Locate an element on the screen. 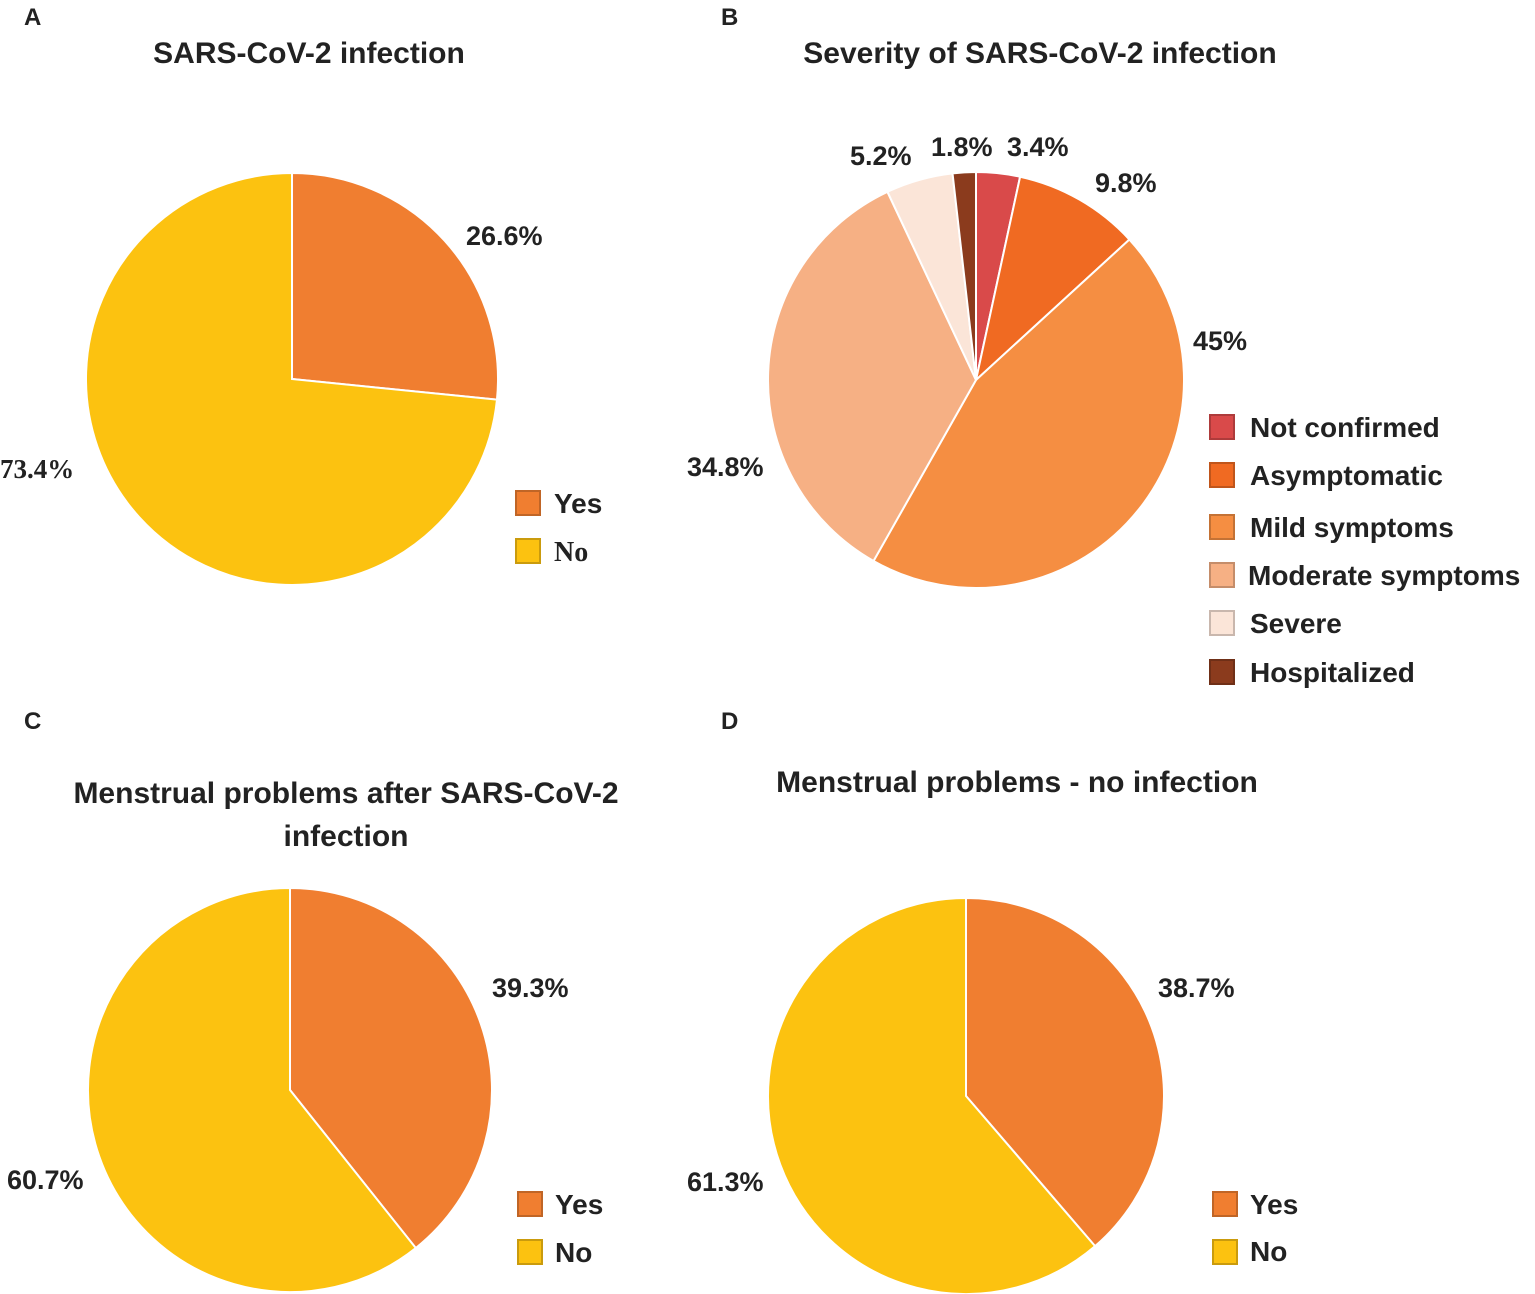 Image resolution: width=1535 pixels, height=1294 pixels. legend-a: Yes No is located at coordinates (558, 528).